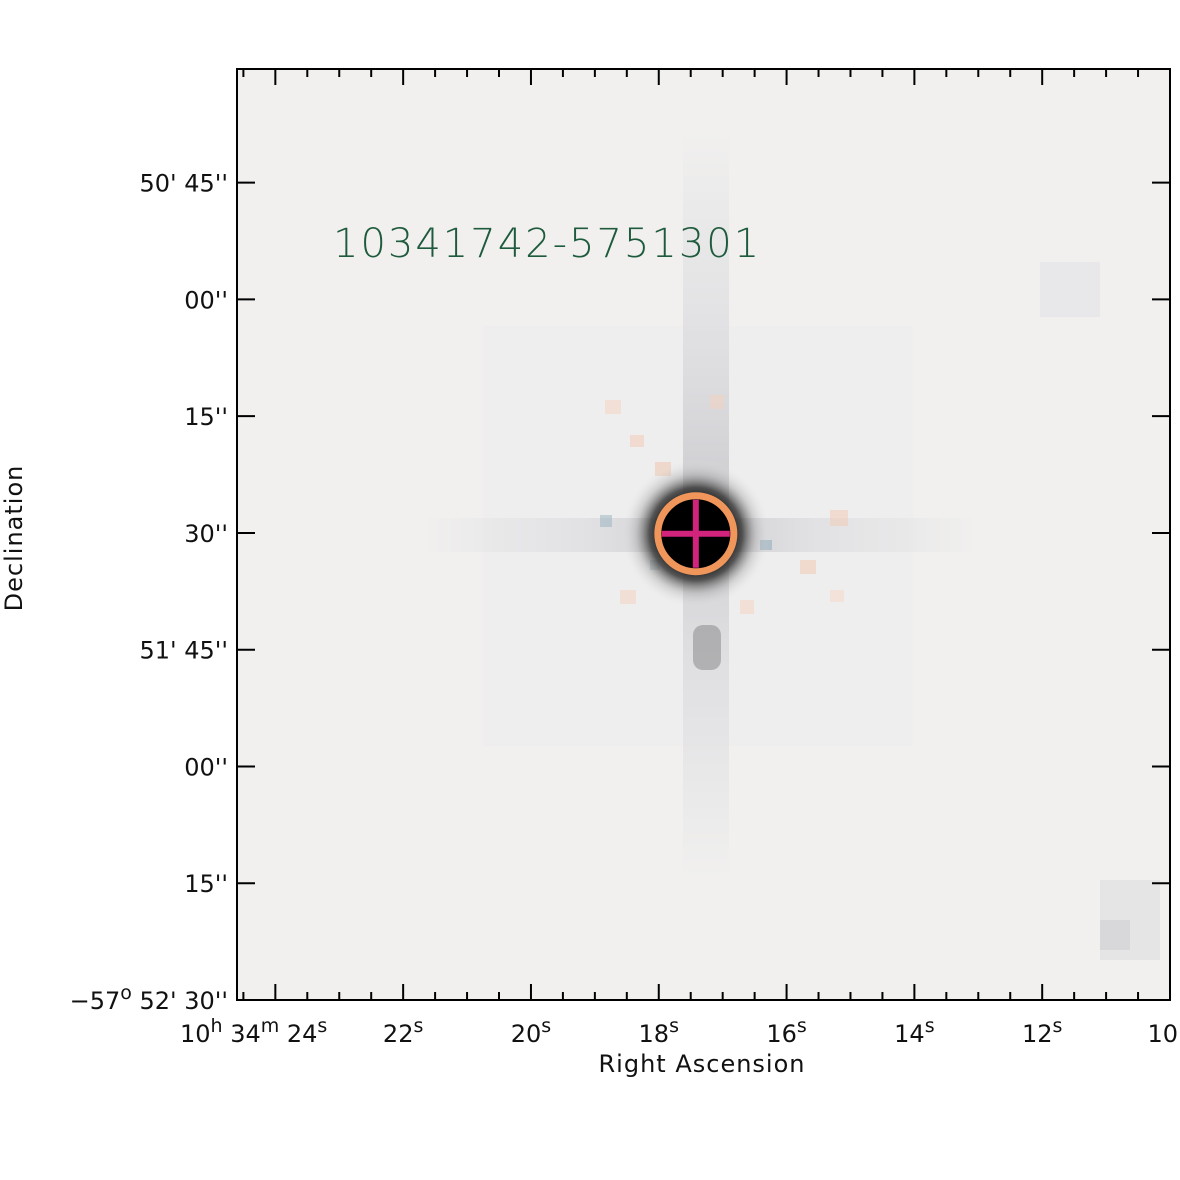 The image size is (1180, 1180). Describe the element at coordinates (707, 647) in the screenshot. I see `spike-knot` at that location.